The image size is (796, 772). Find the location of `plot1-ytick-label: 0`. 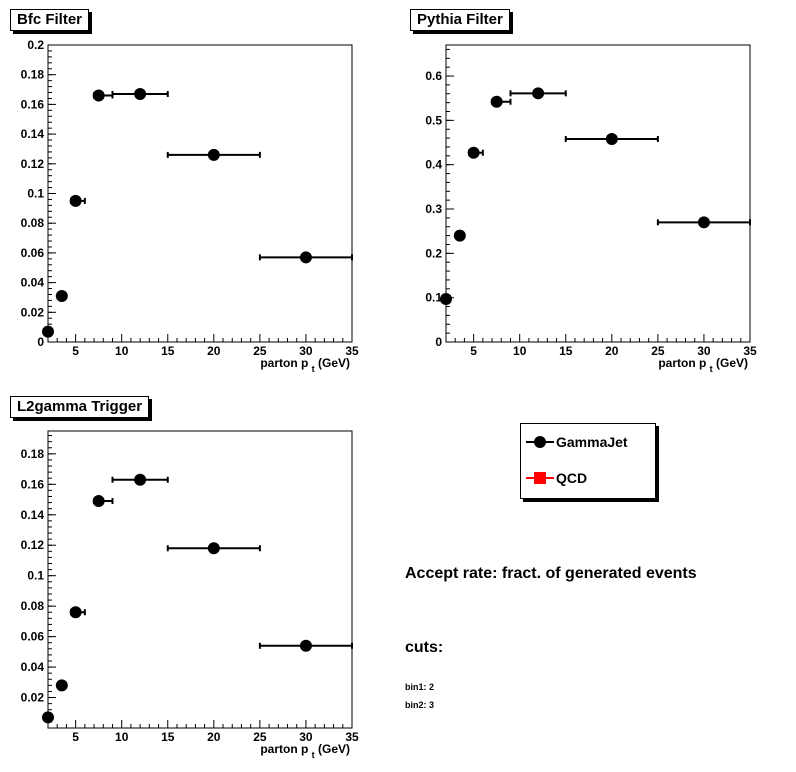

plot1-ytick-label: 0 is located at coordinates (40, 342).